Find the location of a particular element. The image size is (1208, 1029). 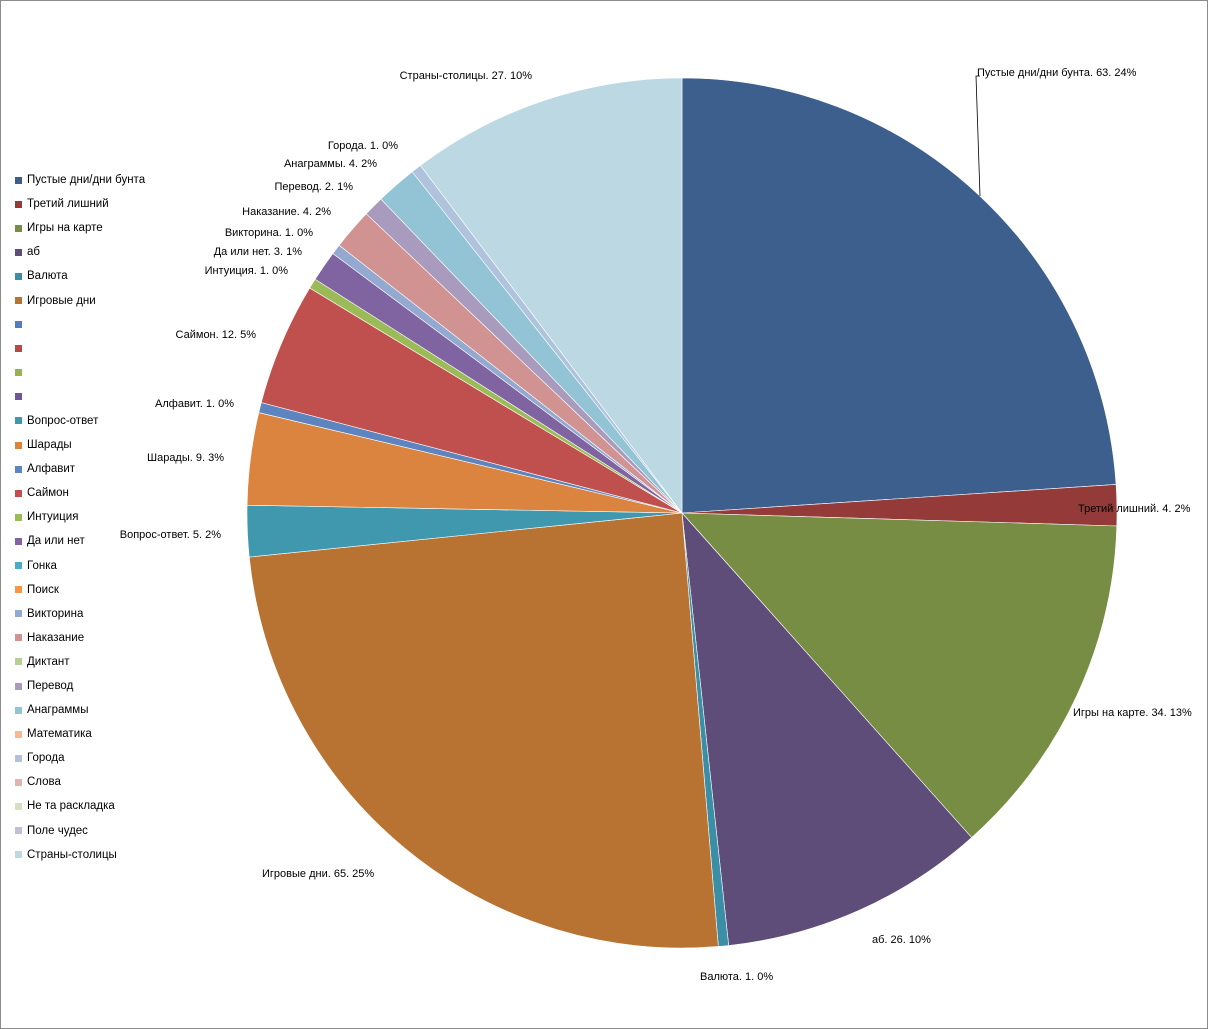

legend-label: Математика is located at coordinates (59, 734).